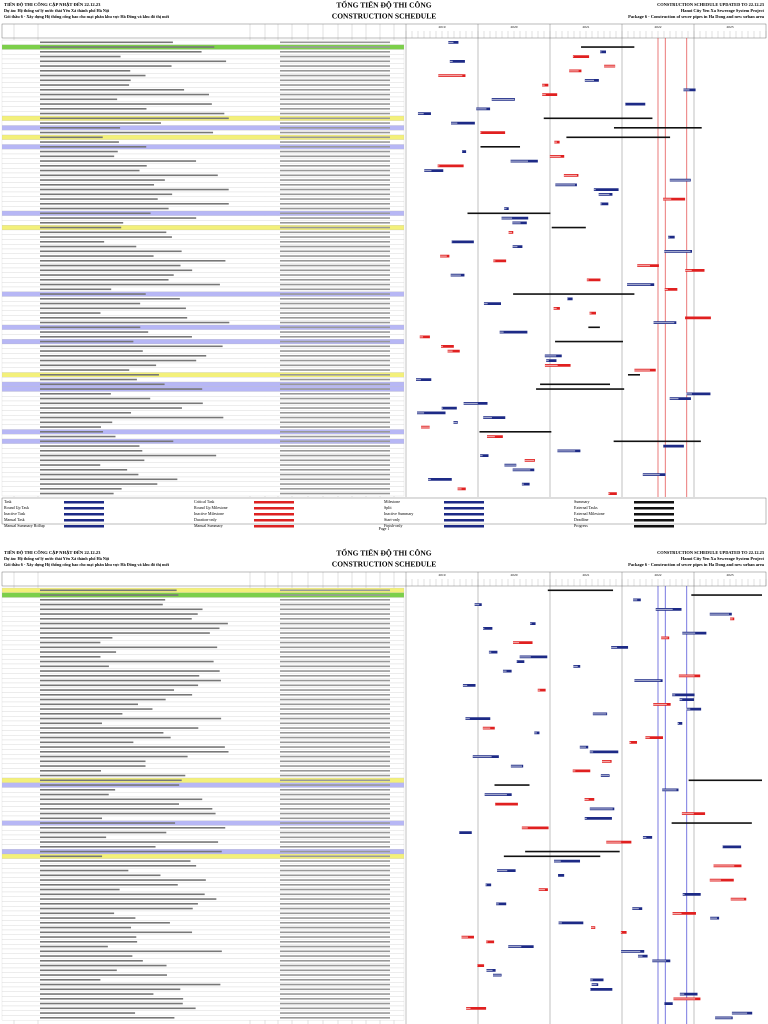 The height and width of the screenshot is (1024, 768). I want to click on legend-swatch, so click(654, 508).